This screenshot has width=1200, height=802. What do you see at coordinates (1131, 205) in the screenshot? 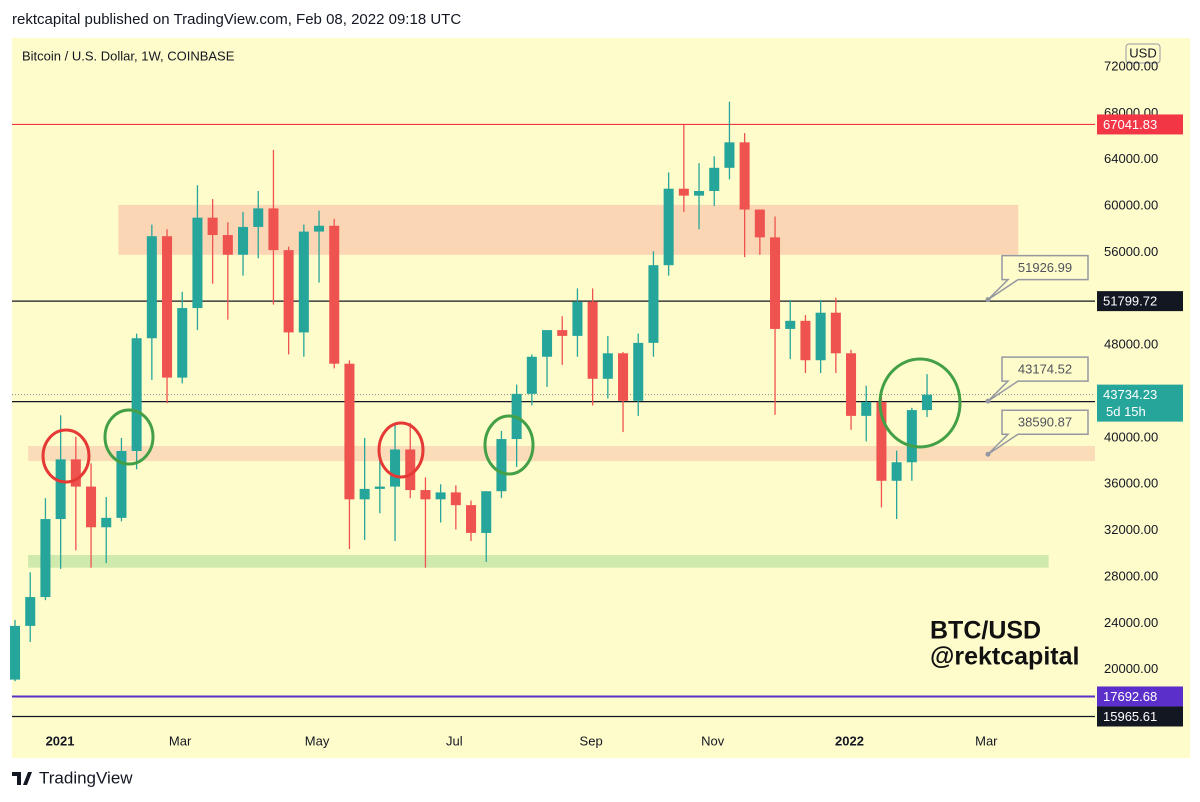
I see `y-tick-label: 60000.00` at bounding box center [1131, 205].